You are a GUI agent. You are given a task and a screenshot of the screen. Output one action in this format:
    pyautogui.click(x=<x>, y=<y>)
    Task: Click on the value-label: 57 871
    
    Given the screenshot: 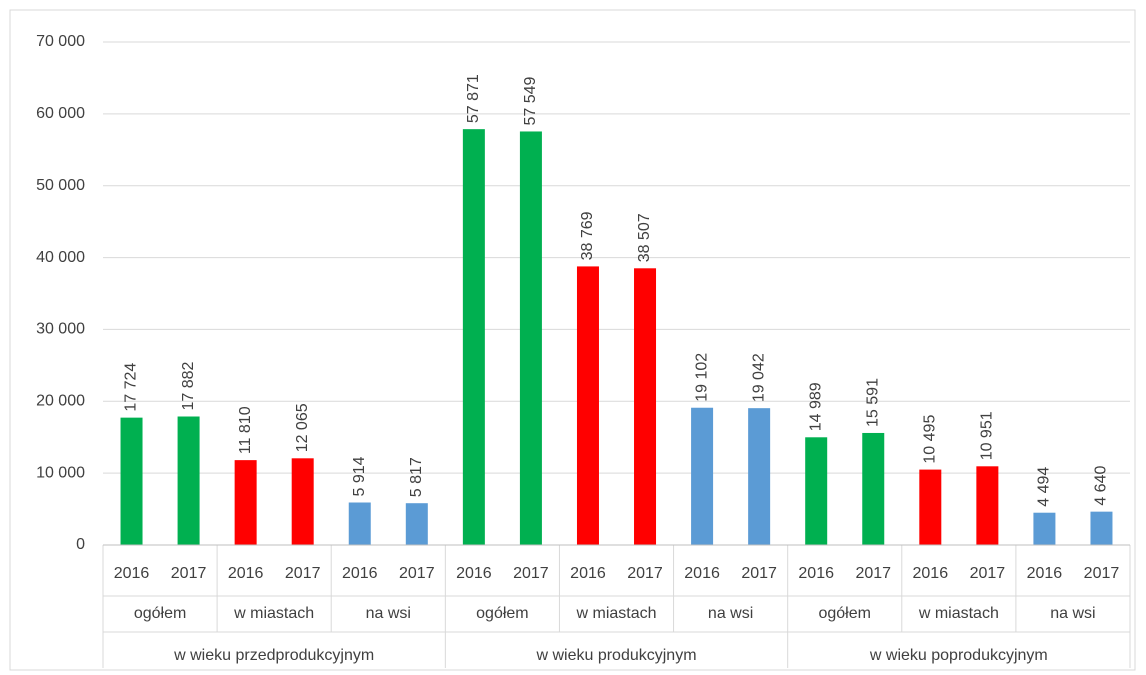 What is the action you would take?
    pyautogui.click(x=473, y=98)
    